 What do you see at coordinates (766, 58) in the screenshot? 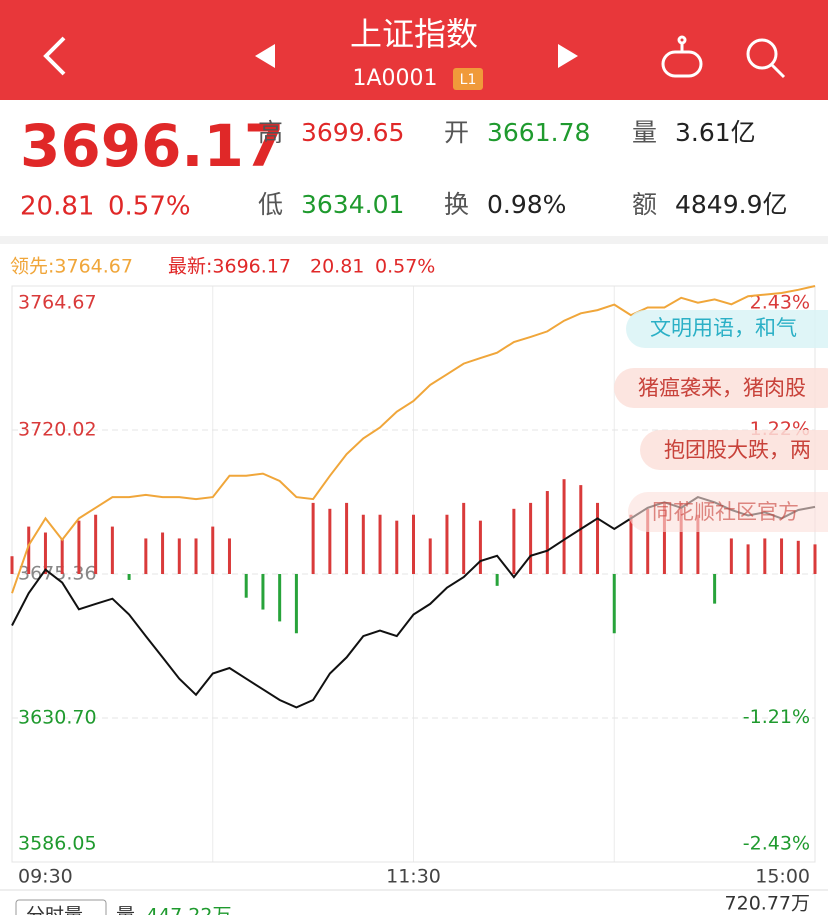
I see `search-icon` at bounding box center [766, 58].